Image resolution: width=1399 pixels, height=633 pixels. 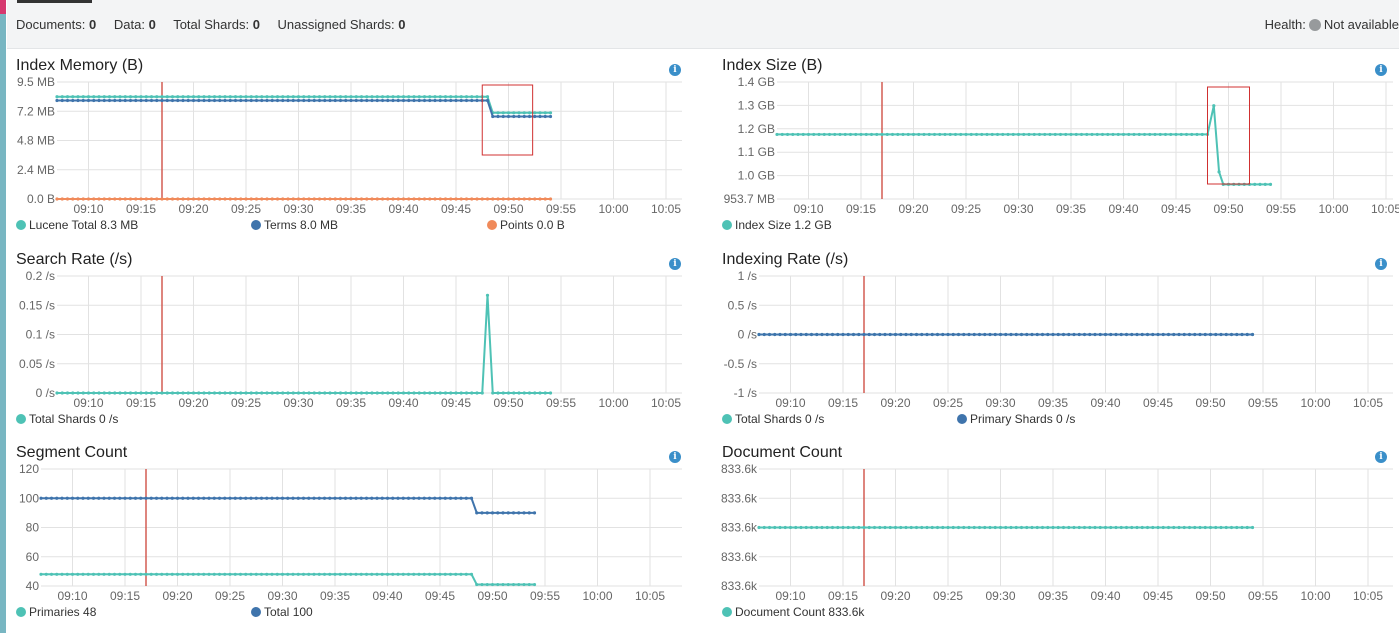 What do you see at coordinates (740, 364) in the screenshot?
I see `y-tick-label: -0.5 /s` at bounding box center [740, 364].